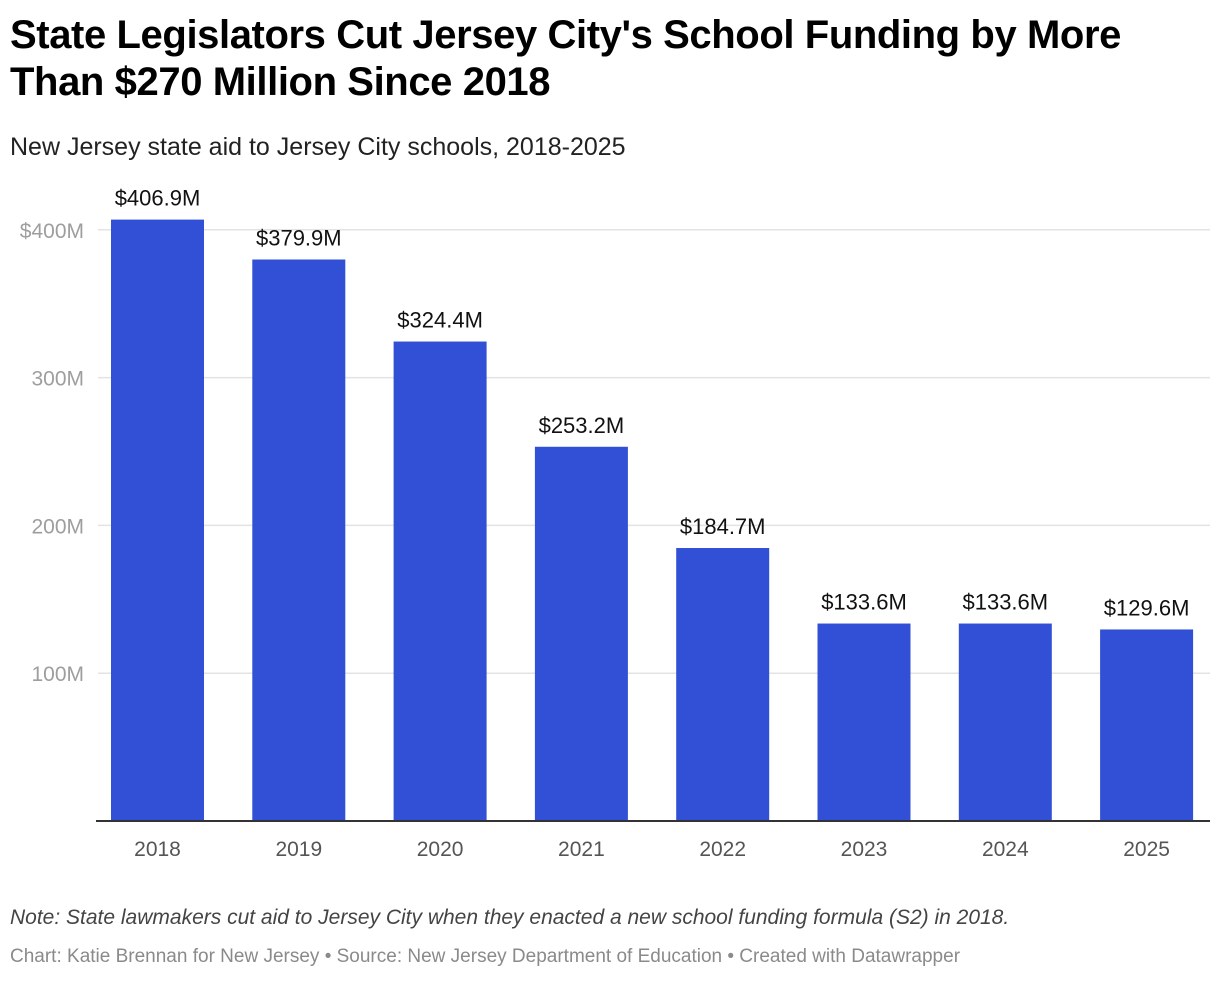  Describe the element at coordinates (157, 849) in the screenshot. I see `x-tick-label: 2018` at that location.